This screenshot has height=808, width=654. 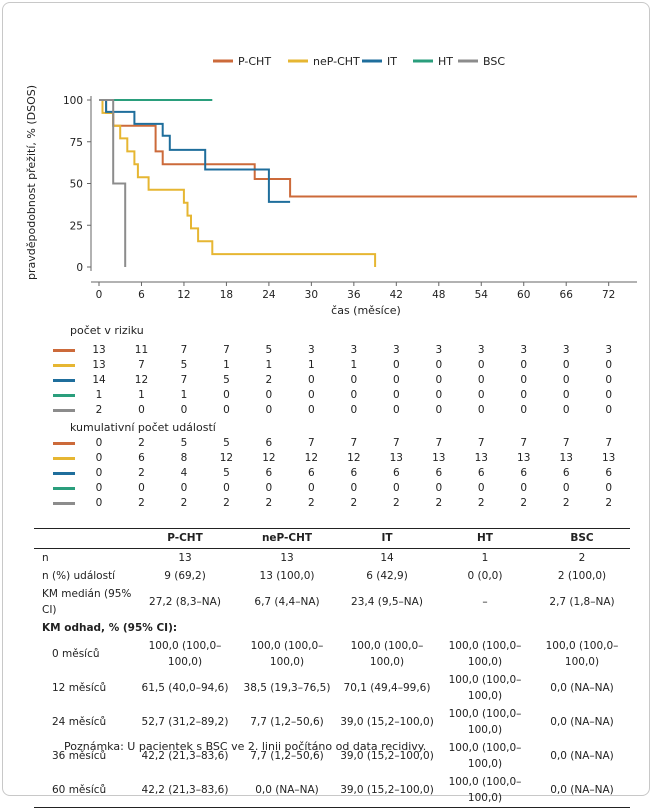 What do you see at coordinates (287, 756) in the screenshot?
I see `table-cell: 7,7 (1,2–50,6)` at bounding box center [287, 756].